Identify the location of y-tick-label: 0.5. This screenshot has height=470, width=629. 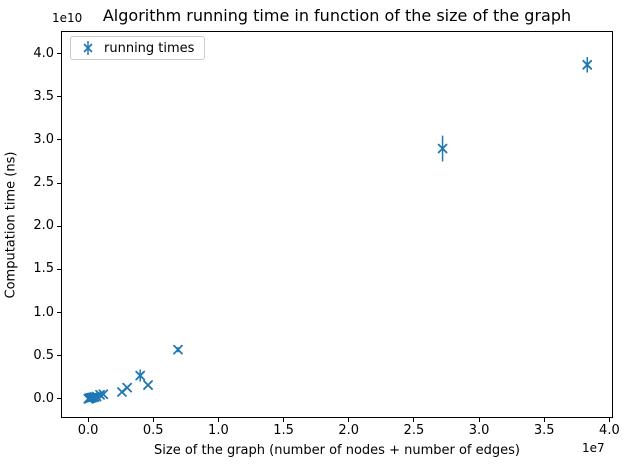
(43, 355).